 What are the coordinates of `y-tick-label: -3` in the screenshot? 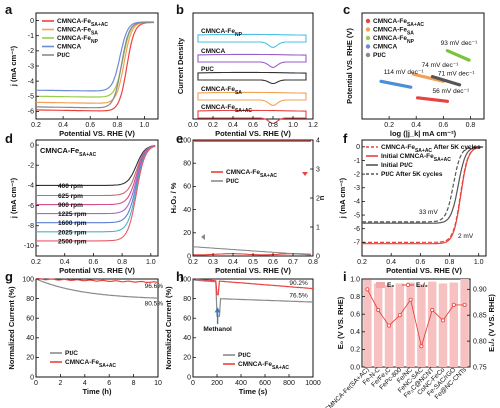 It's located at (31, 66).